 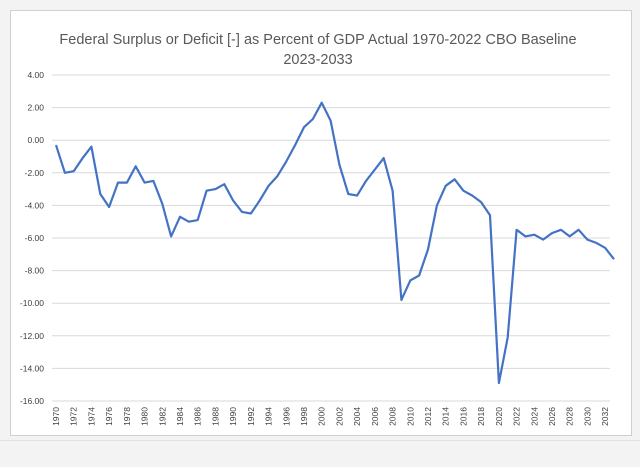 I want to click on x-tick-label: 2012, so click(x=428, y=416).